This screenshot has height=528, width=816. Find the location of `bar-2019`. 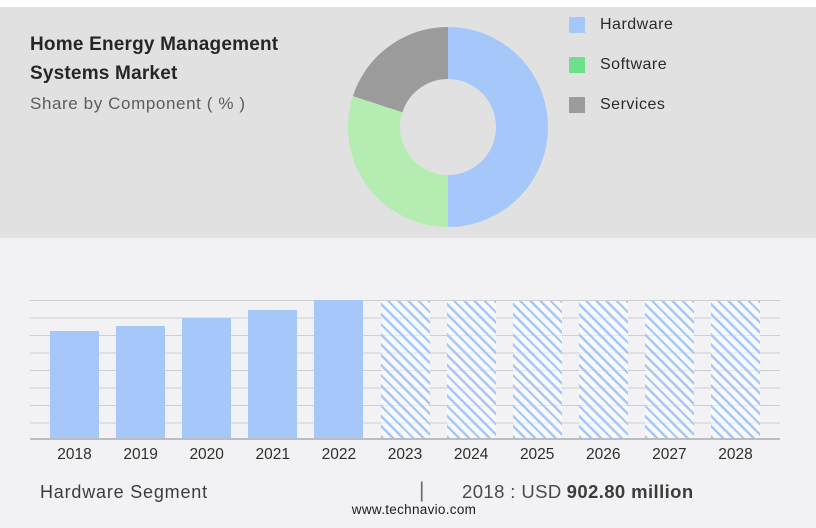

bar-2019 is located at coordinates (141, 382).